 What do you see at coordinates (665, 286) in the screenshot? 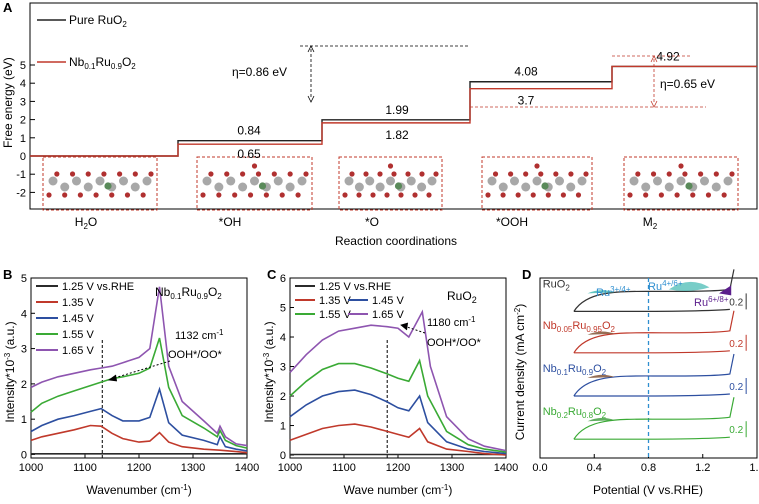
I see `ru46-label: Ru4+/6+` at bounding box center [665, 286].